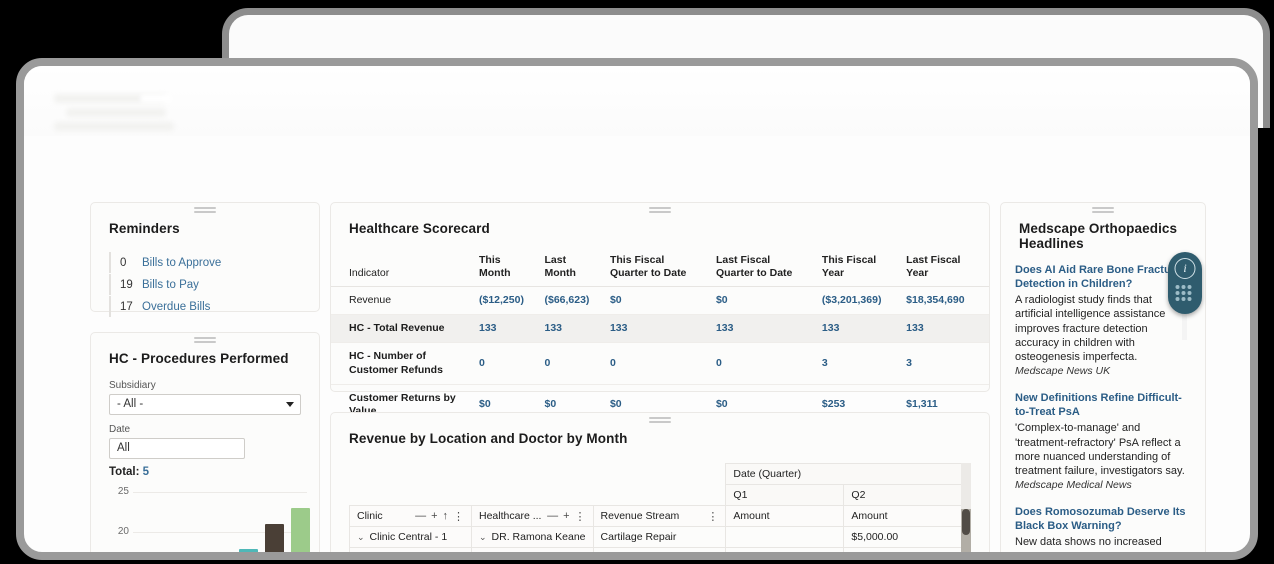 The height and width of the screenshot is (564, 1274). Describe the element at coordinates (170, 284) in the screenshot. I see `reminder-label: Bills to Pay` at that location.